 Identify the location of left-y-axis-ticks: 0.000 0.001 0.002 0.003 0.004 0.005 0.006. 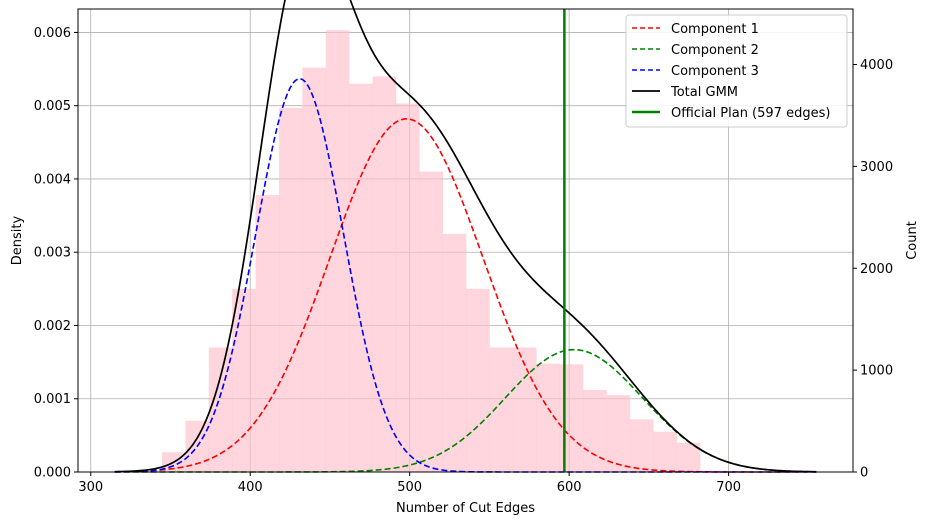
(56, 253).